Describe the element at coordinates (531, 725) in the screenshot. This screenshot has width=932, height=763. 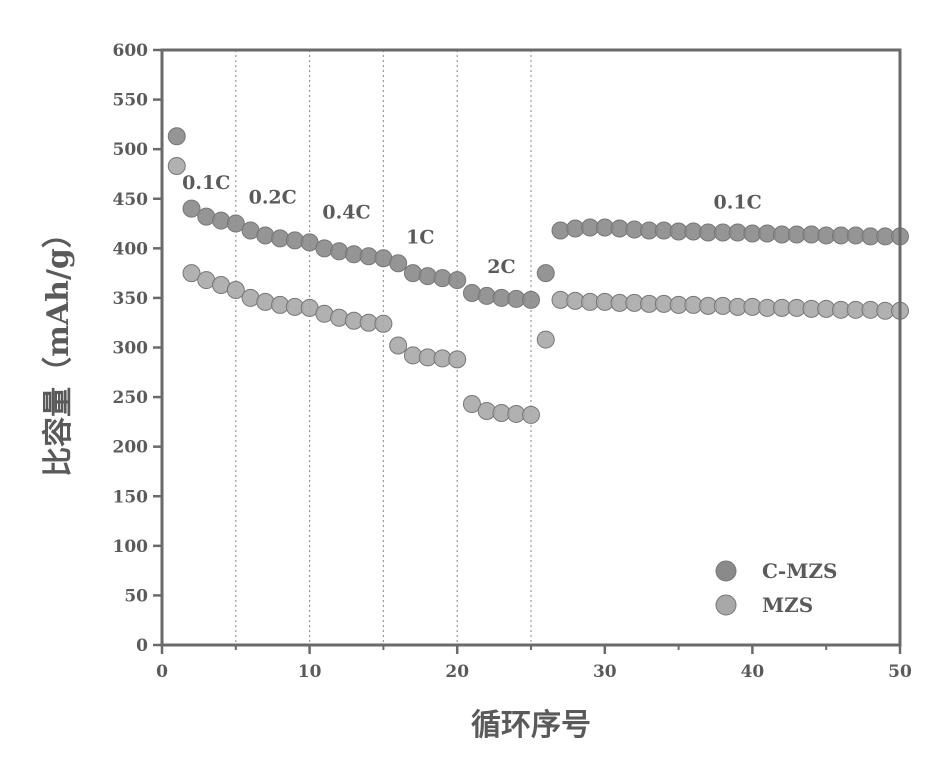
I see `x-axis-title: 循环序号` at that location.